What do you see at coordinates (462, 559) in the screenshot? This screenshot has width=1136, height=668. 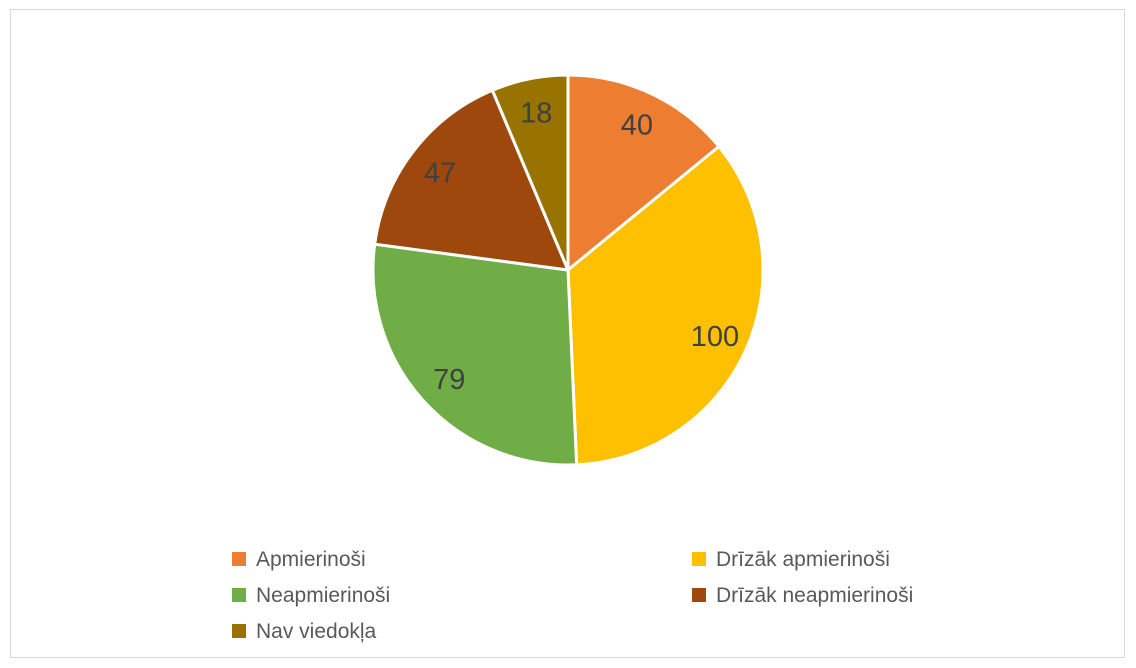 I see `legend-item-apmierinosi: Apmierinoši` at bounding box center [462, 559].